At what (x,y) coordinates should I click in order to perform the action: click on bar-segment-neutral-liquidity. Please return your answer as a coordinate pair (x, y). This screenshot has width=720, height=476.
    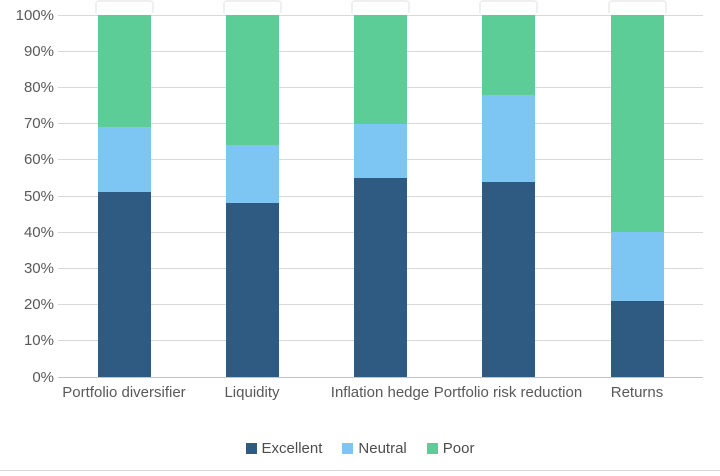
    Looking at the image, I should click on (252, 174).